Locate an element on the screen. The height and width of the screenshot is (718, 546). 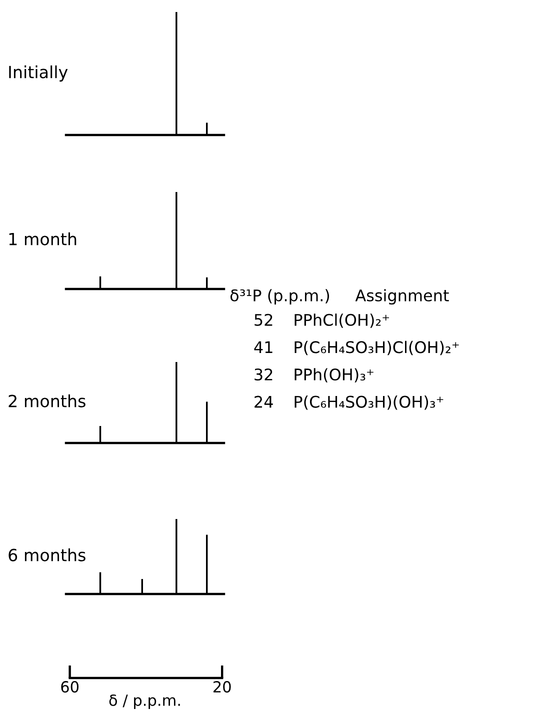
text: 32 is located at coordinates (263, 374).